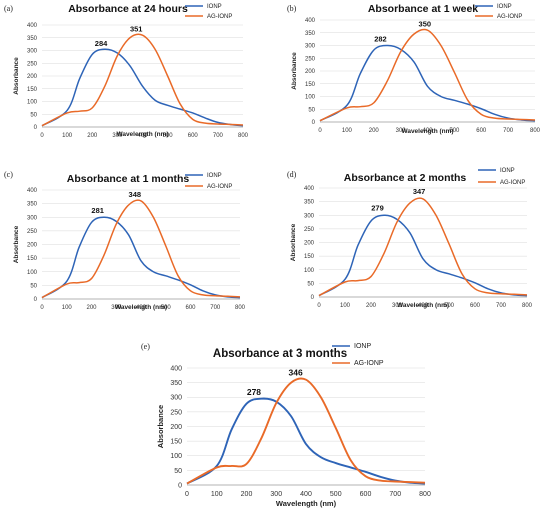 The image size is (550, 517). Describe the element at coordinates (280, 354) in the screenshot. I see `chart-title: Absorbance at 3 months` at that location.